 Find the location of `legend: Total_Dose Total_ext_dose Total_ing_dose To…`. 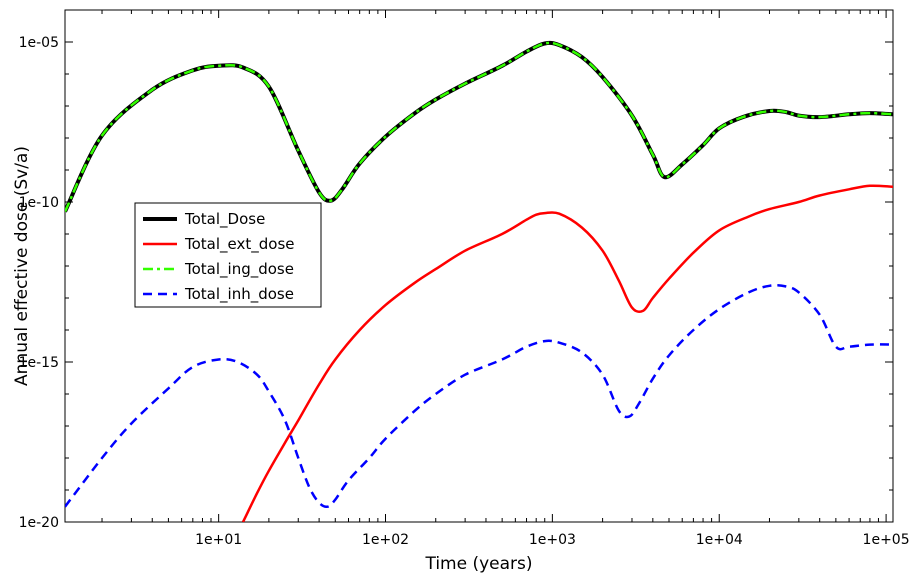

legend: Total_Dose Total_ext_dose Total_ing_dose To… is located at coordinates (228, 255).